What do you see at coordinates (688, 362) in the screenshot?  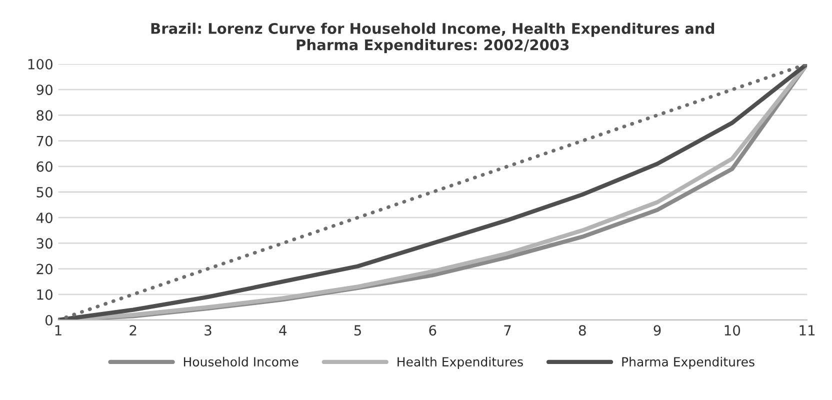 I see `legend-label: Pharma Expenditures` at bounding box center [688, 362].